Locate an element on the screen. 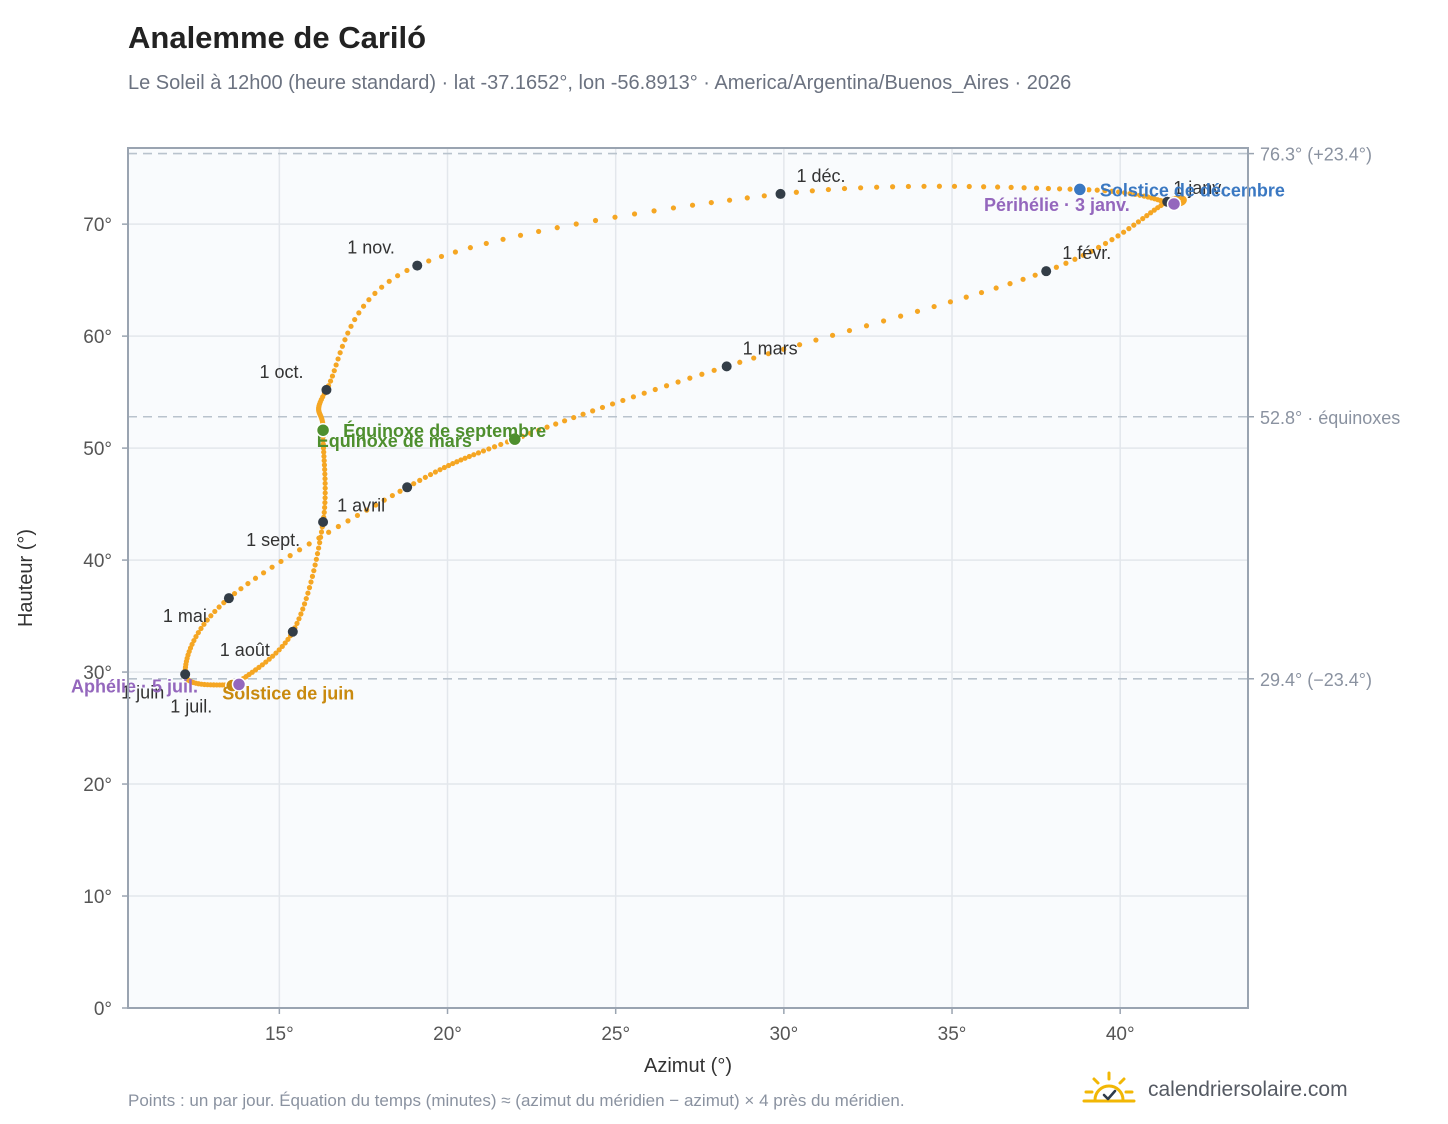 This screenshot has width=1448, height=1124. brand: calendriersolaire.com is located at coordinates (1215, 1090).